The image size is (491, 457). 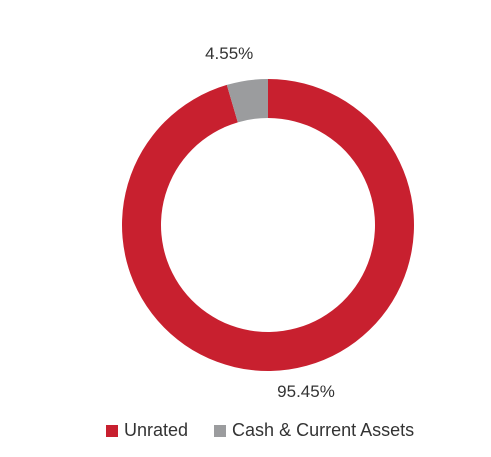 What do you see at coordinates (323, 430) in the screenshot?
I see `legend-label-cash-current-assets: Cash & Current Assets` at bounding box center [323, 430].